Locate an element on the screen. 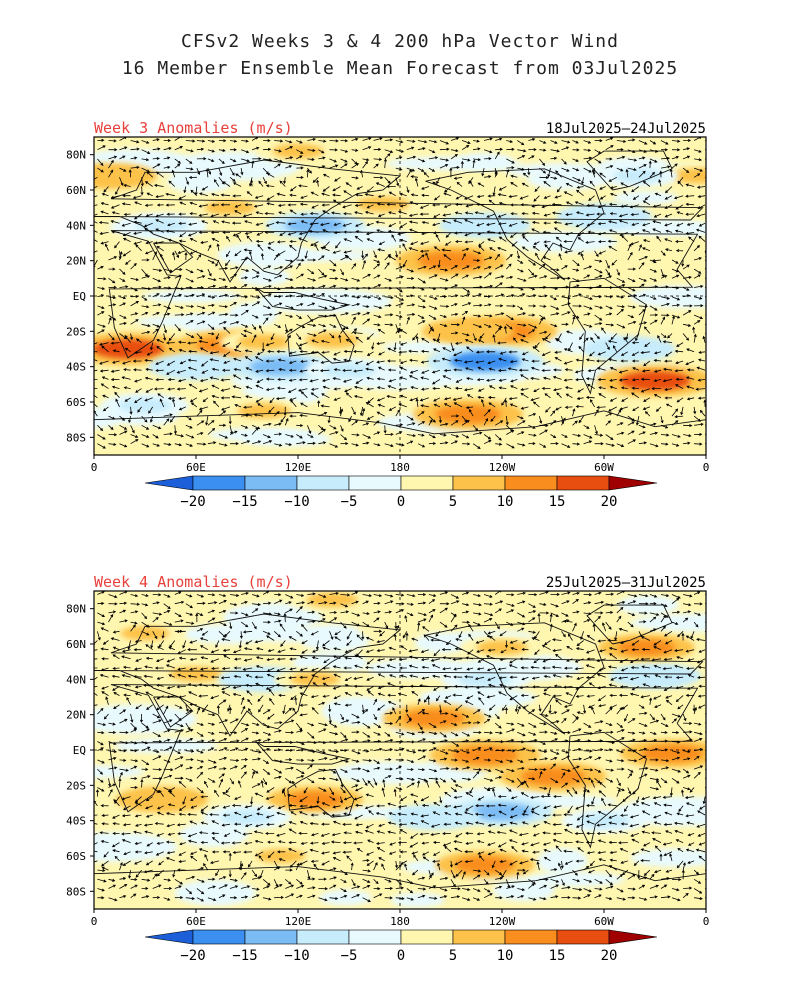  lat-tick-label: 80N is located at coordinates (76, 609).